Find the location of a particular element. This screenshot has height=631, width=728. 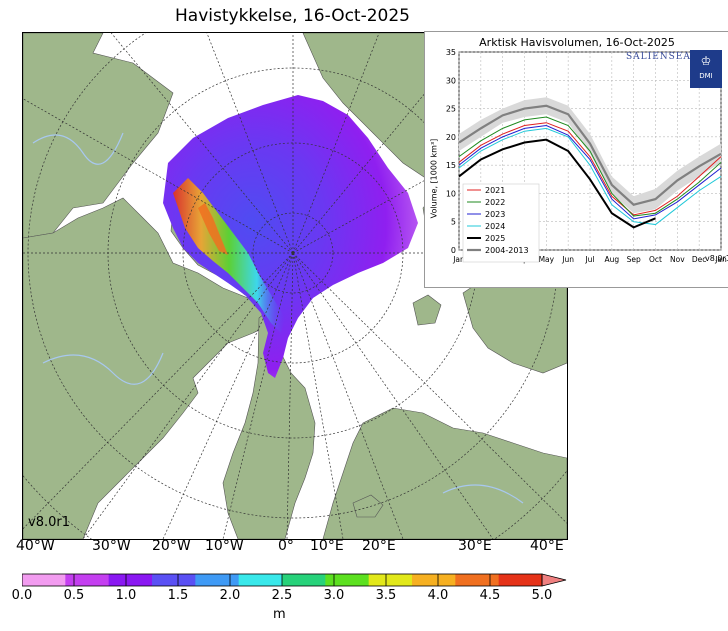

inset-y-tick-label: 20 is located at coordinates (451, 137).